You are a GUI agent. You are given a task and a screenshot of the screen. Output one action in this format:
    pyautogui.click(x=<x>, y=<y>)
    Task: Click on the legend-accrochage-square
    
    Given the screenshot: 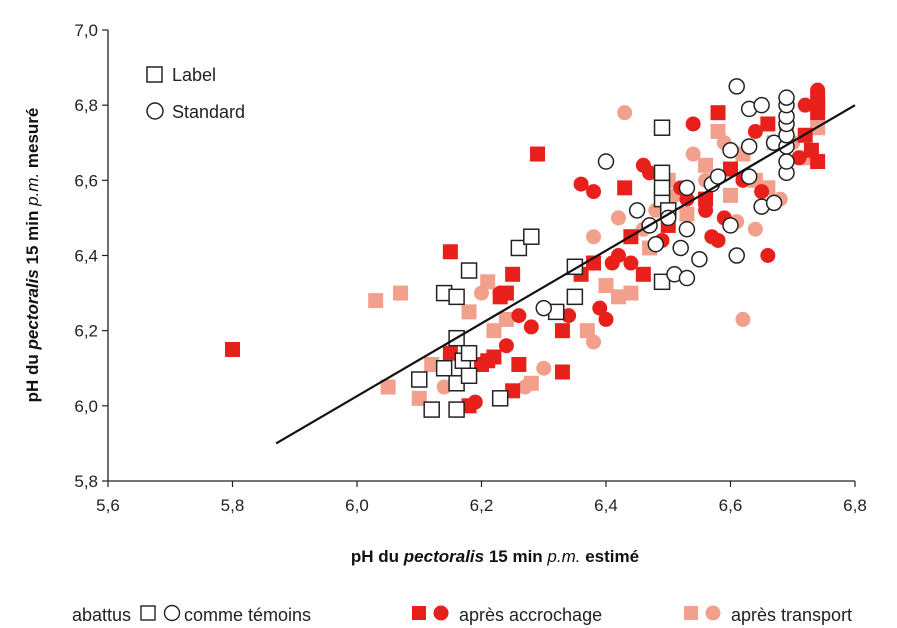 What is the action you would take?
    pyautogui.click(x=419, y=613)
    